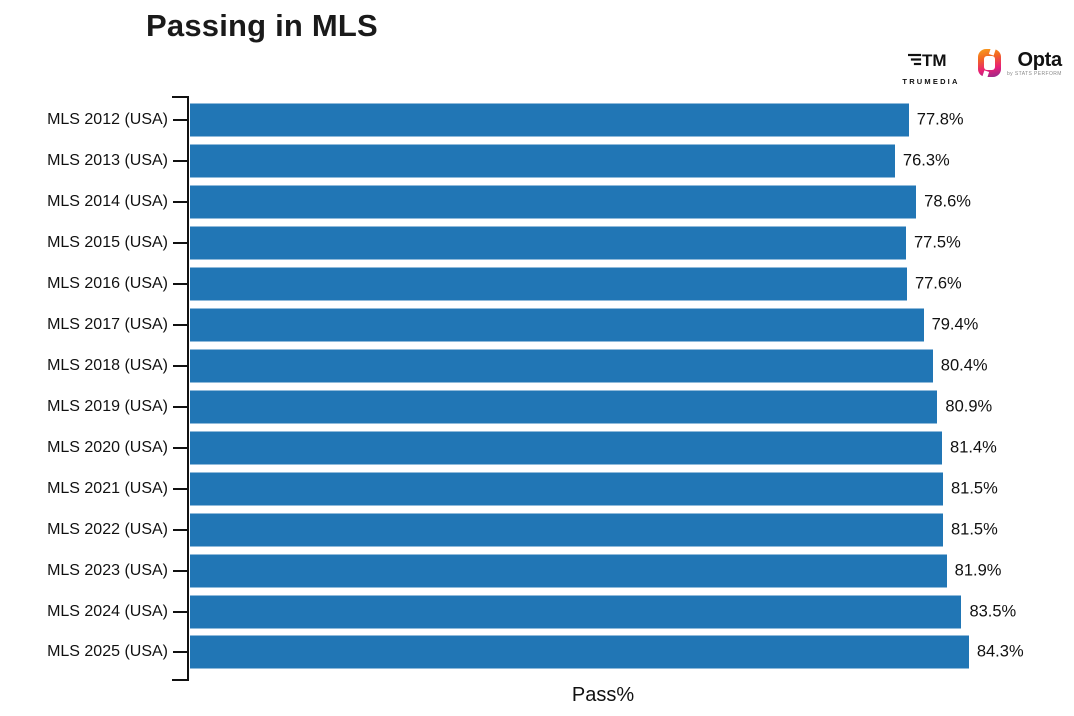  I want to click on bar-row: MLS 2022 (USA) 81.5%, so click(537, 529).